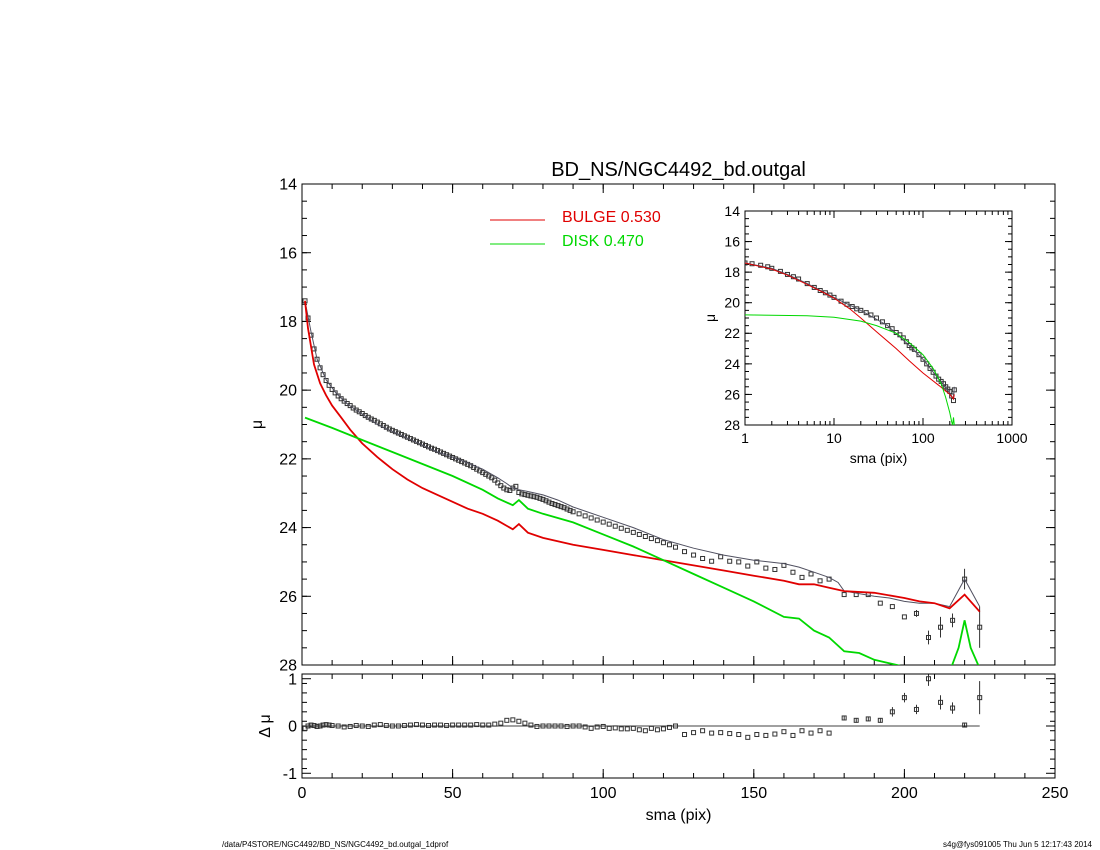 This screenshot has height=850, width=1100. I want to click on y-tick-label: 22, so click(288, 459).